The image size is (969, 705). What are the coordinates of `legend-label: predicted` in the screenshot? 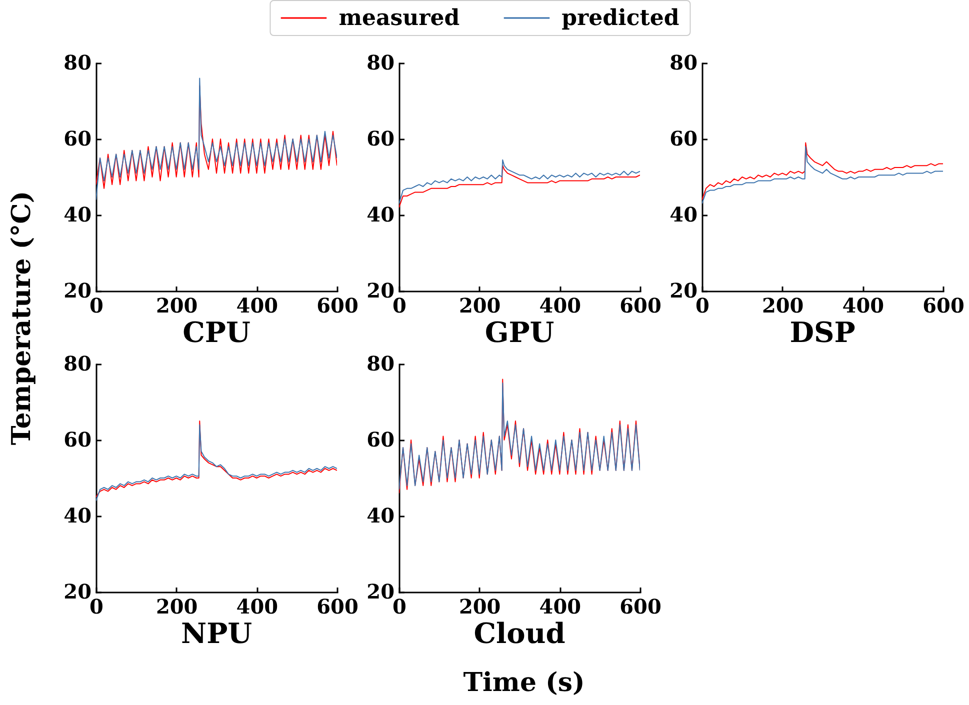 It's located at (621, 18).